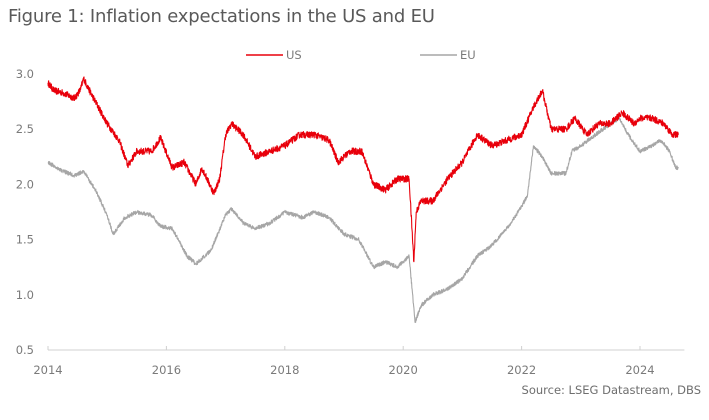 The width and height of the screenshot is (709, 420). Describe the element at coordinates (521, 370) in the screenshot. I see `x-tick-label: 2022` at that location.